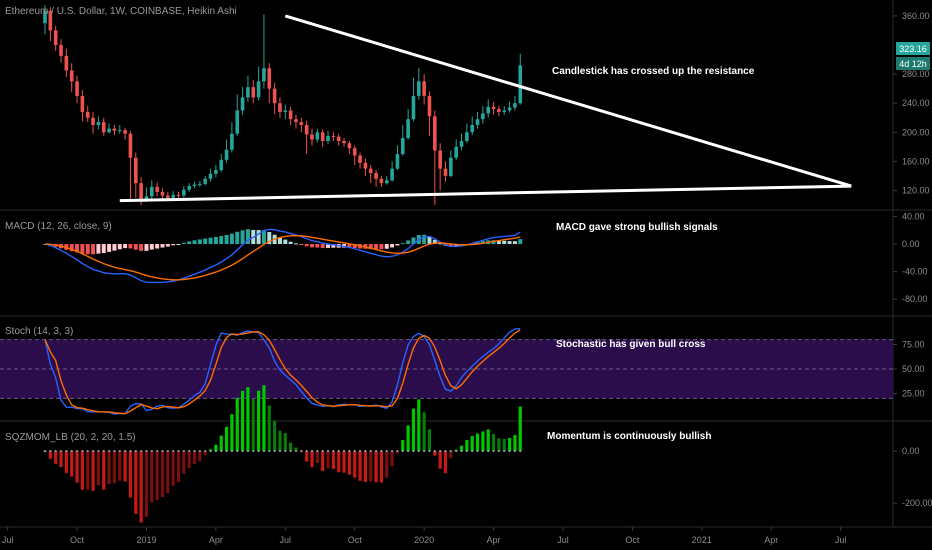  I want to click on x-tick-label: 2019, so click(146, 540).